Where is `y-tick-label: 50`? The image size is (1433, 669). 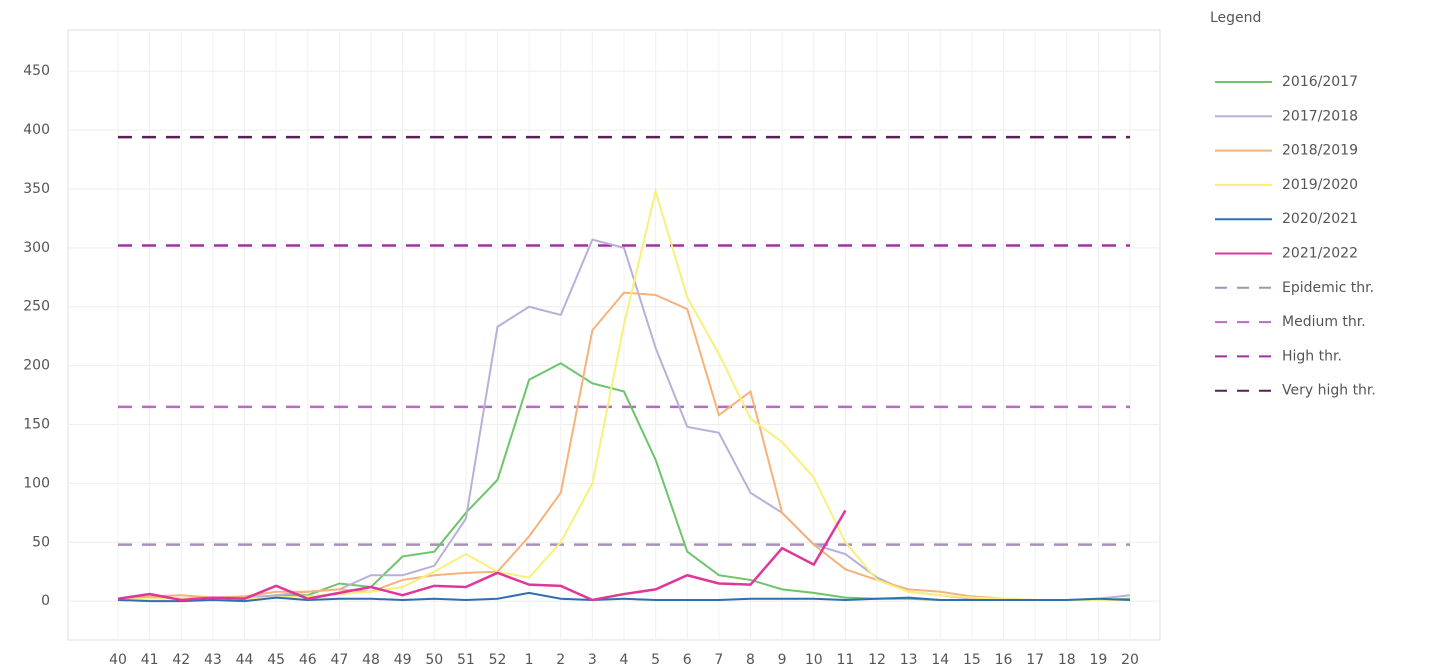
y-tick-label: 50 is located at coordinates (41, 542).